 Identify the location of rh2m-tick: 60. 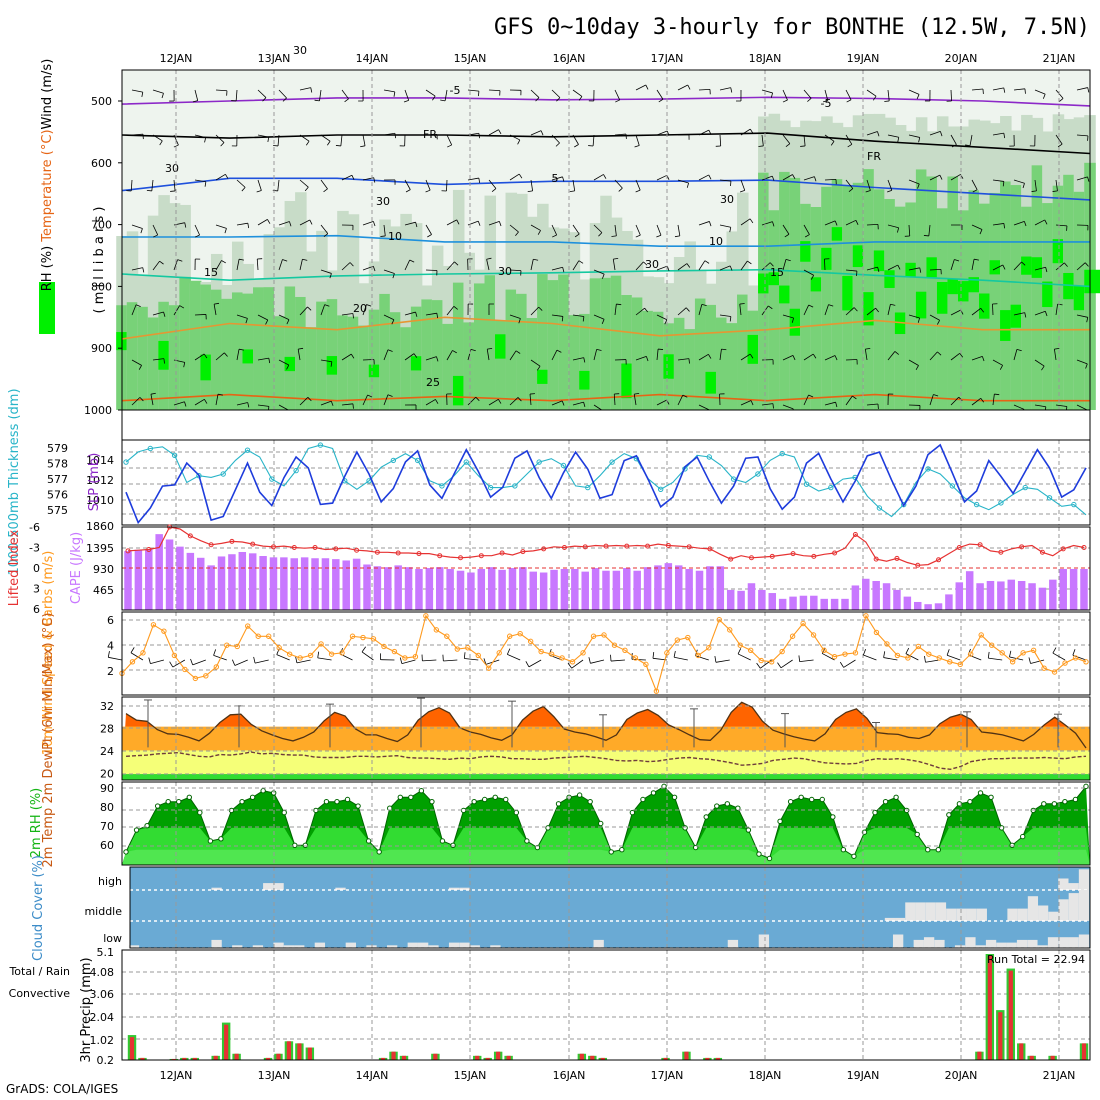
(107, 845).